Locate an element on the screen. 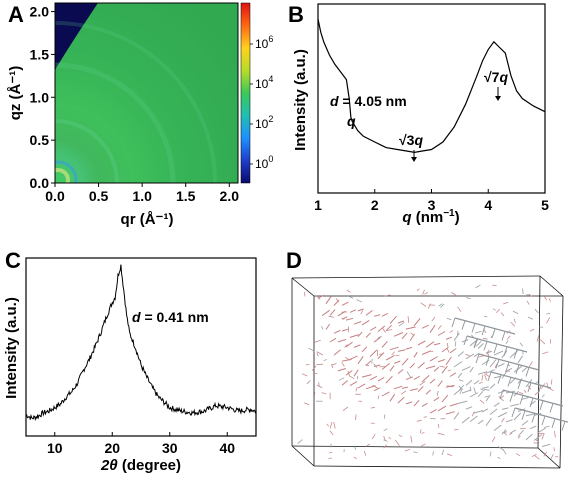  x-axis-label-a: qr (Å⁻¹) is located at coordinates (147, 219).